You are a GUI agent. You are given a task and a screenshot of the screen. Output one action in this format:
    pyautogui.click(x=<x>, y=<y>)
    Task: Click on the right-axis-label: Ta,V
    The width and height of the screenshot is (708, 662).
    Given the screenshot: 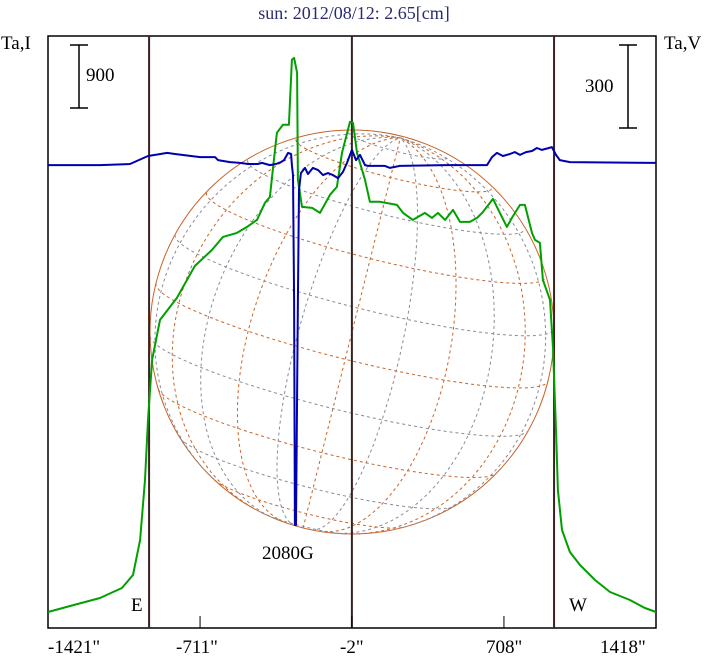 What is the action you would take?
    pyautogui.click(x=683, y=43)
    